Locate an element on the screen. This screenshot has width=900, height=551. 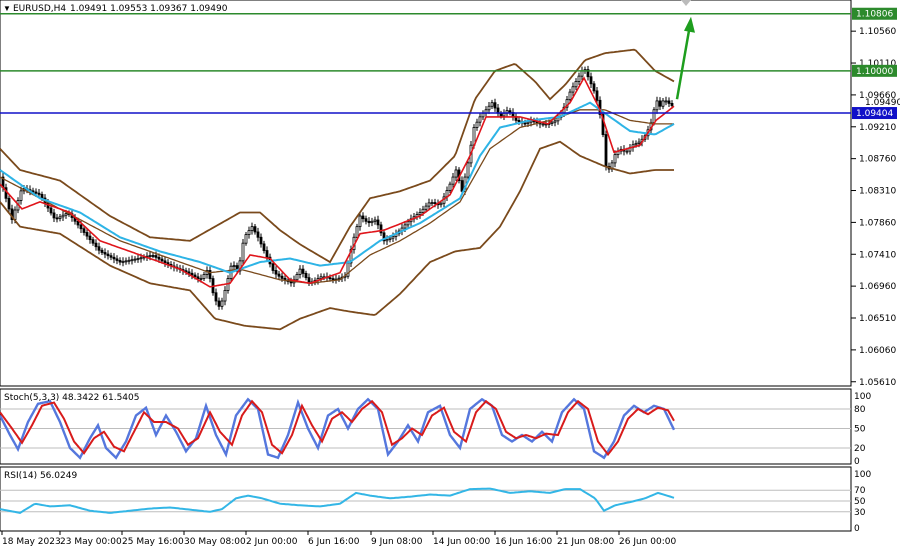
rsi-pane is located at coordinates (425, 500).